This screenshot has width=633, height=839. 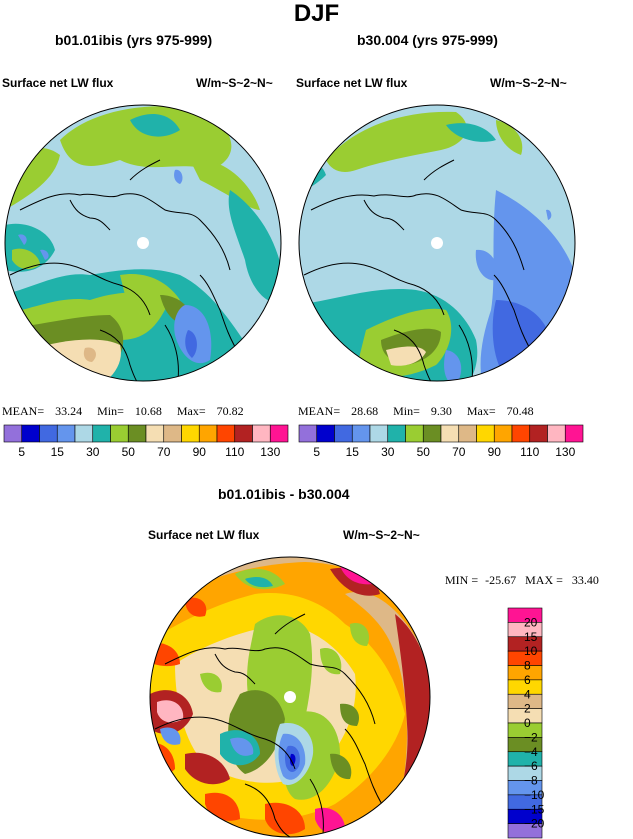 I want to click on colorbar1-tick-label: 70, so click(x=164, y=452).